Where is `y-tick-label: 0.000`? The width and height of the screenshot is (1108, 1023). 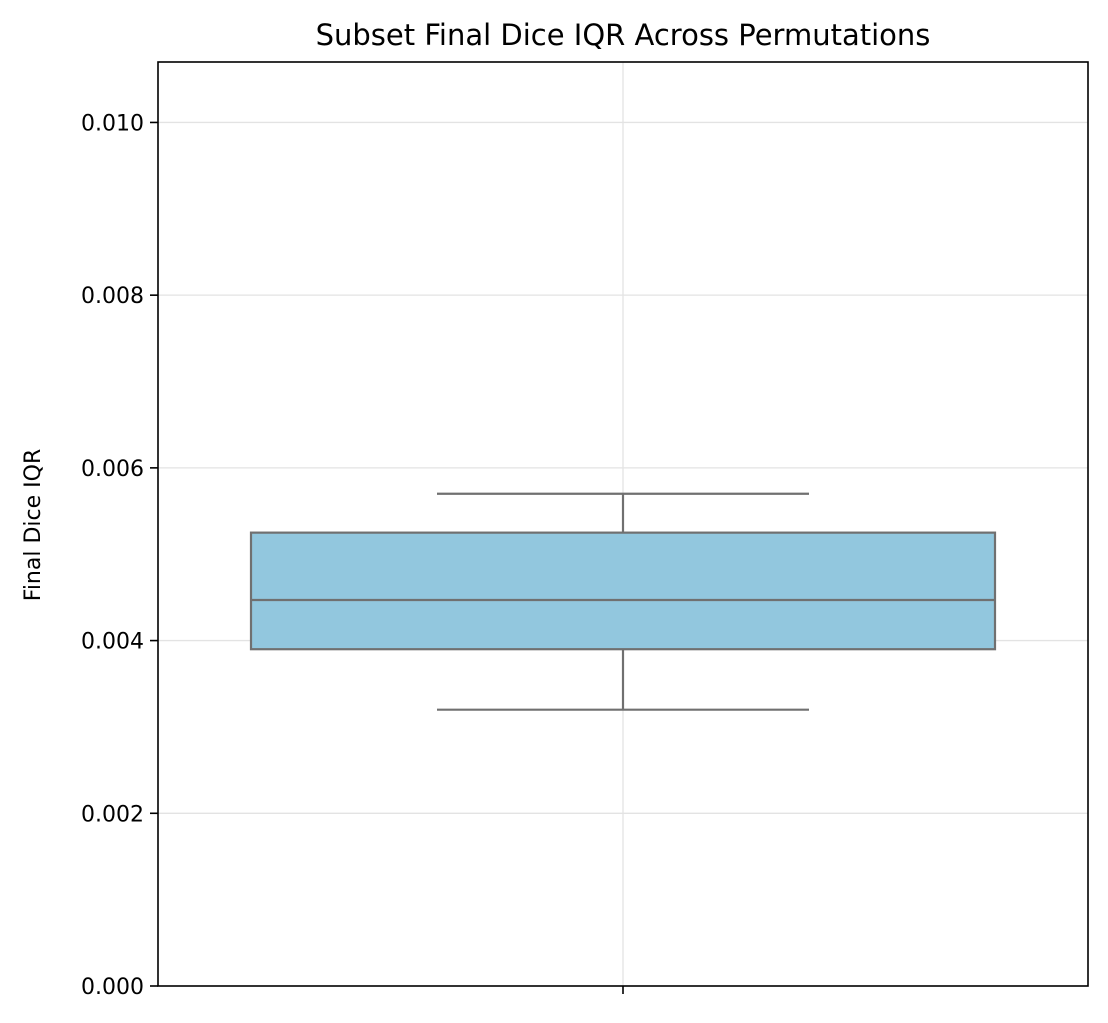
y-tick-label: 0.000 is located at coordinates (112, 987).